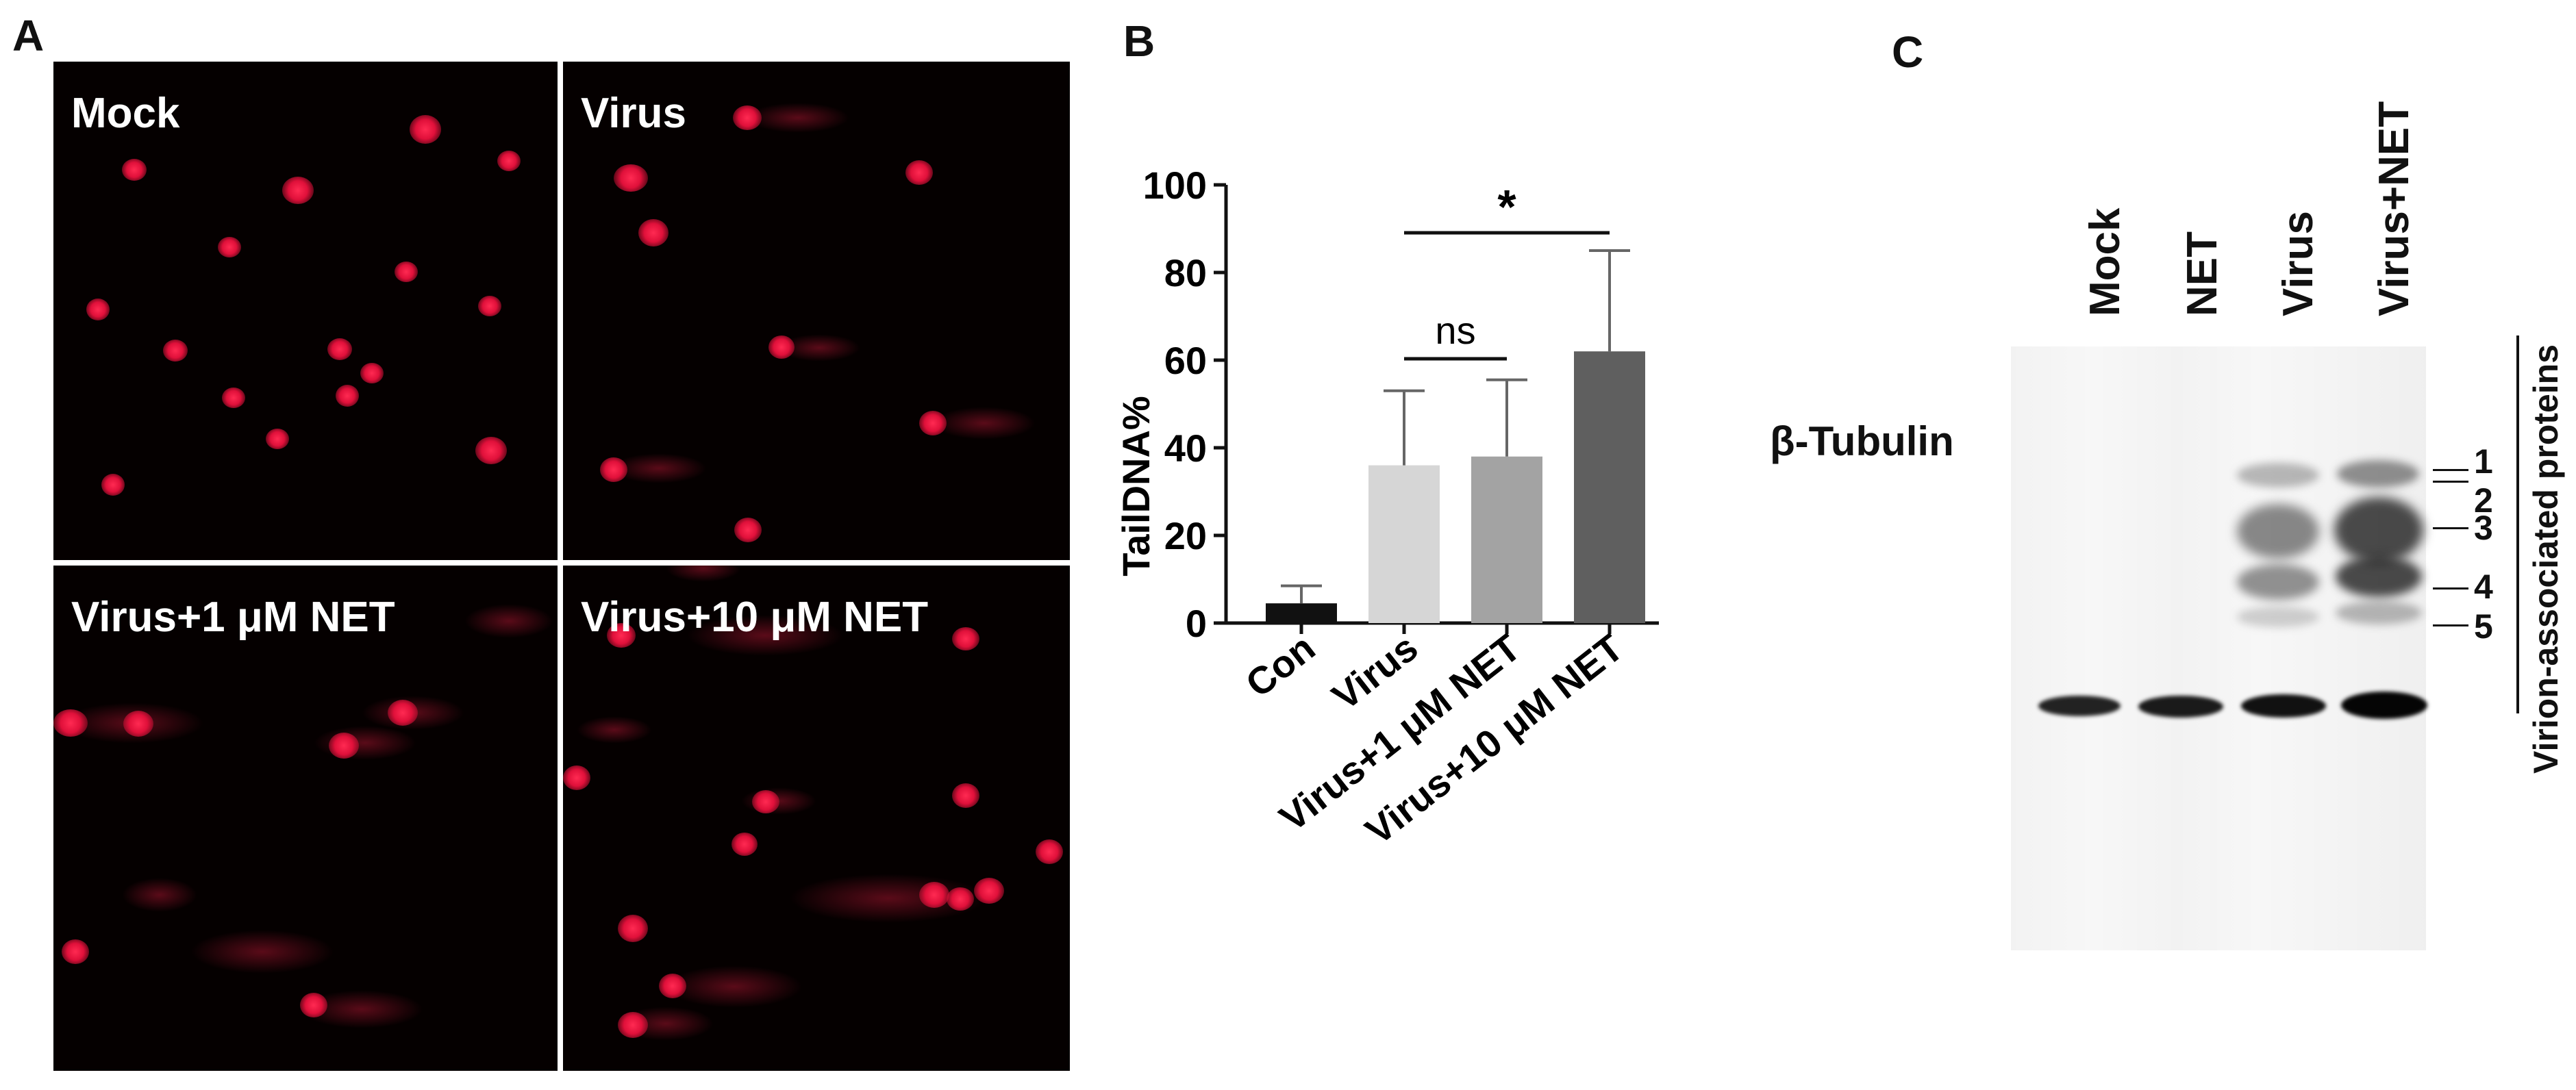 Image resolution: width=2576 pixels, height=1090 pixels. I want to click on bars, so click(1455, 442).